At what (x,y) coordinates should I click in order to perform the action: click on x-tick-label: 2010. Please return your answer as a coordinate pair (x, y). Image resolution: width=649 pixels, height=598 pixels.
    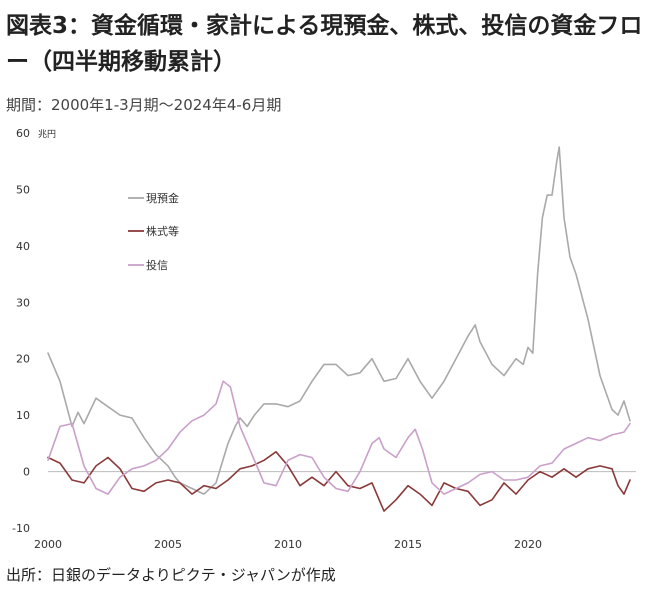
    Looking at the image, I should click on (288, 544).